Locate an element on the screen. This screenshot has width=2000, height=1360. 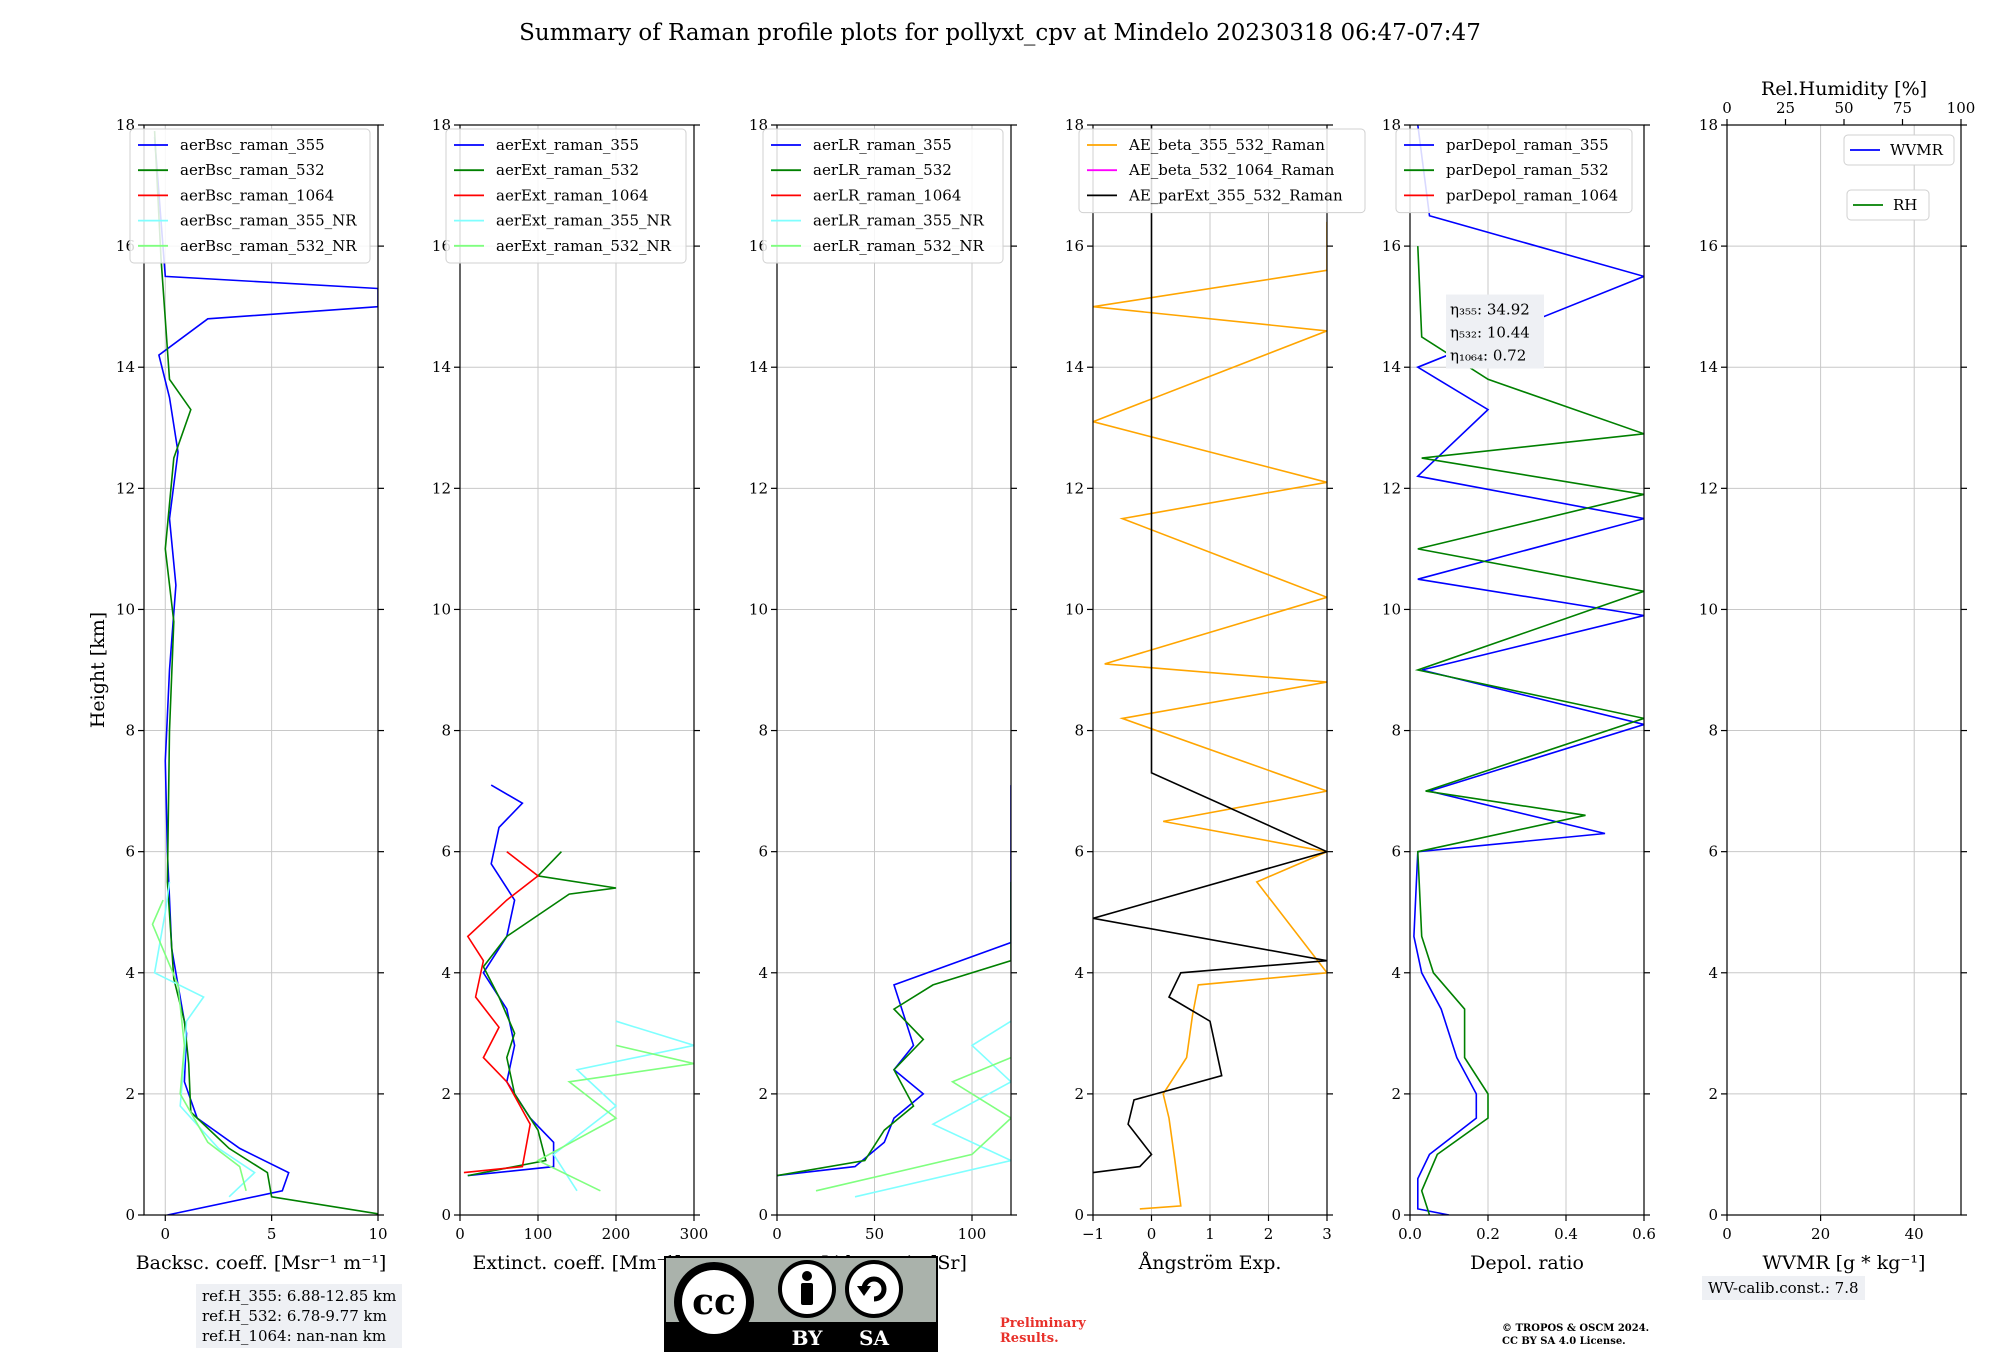
y-axis-label: Height [km] is located at coordinates (98, 670).